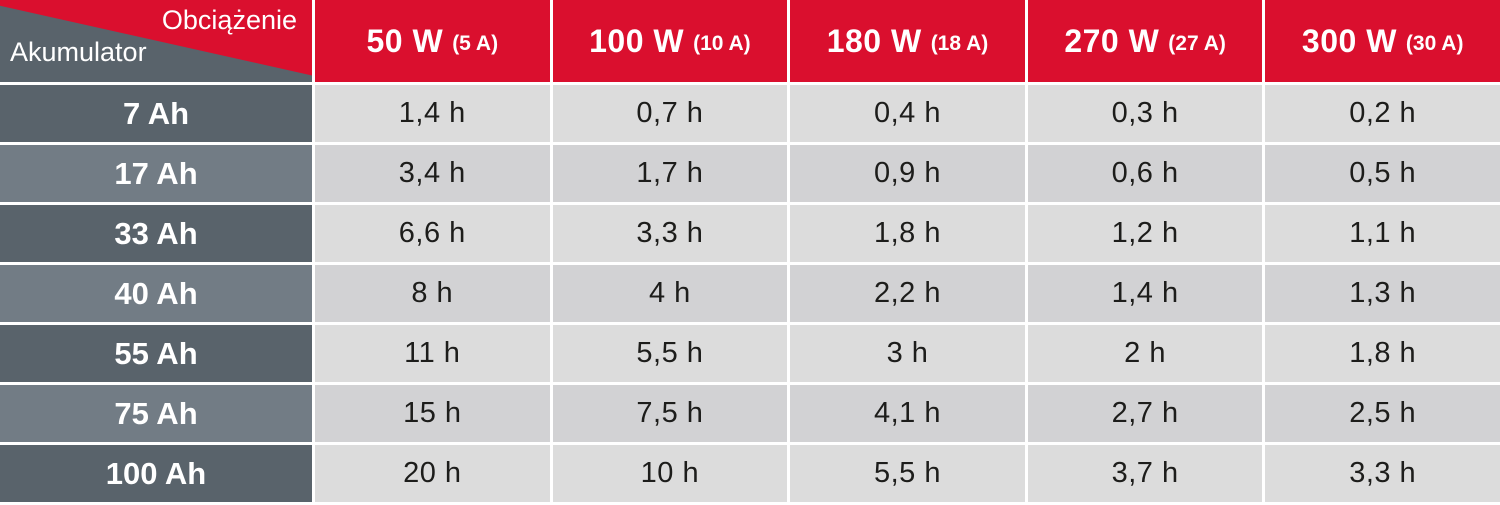 The height and width of the screenshot is (505, 1500). I want to click on table-cell: 0,9 h, so click(907, 173).